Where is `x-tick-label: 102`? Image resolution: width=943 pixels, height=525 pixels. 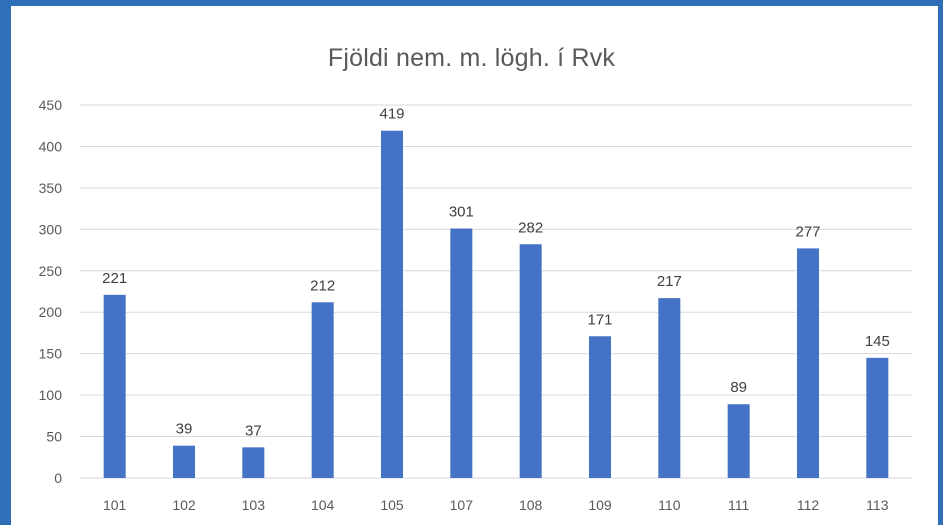 x-tick-label: 102 is located at coordinates (184, 505).